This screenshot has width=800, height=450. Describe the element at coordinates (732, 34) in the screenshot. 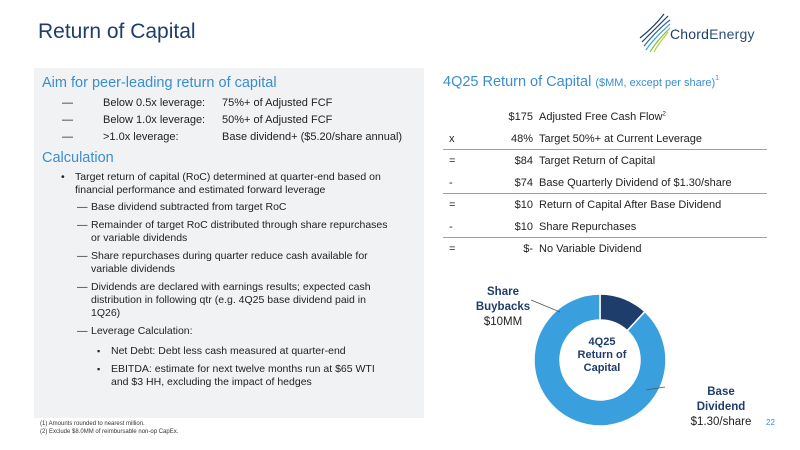

I see `logo-brand-suffix: Energy` at that location.